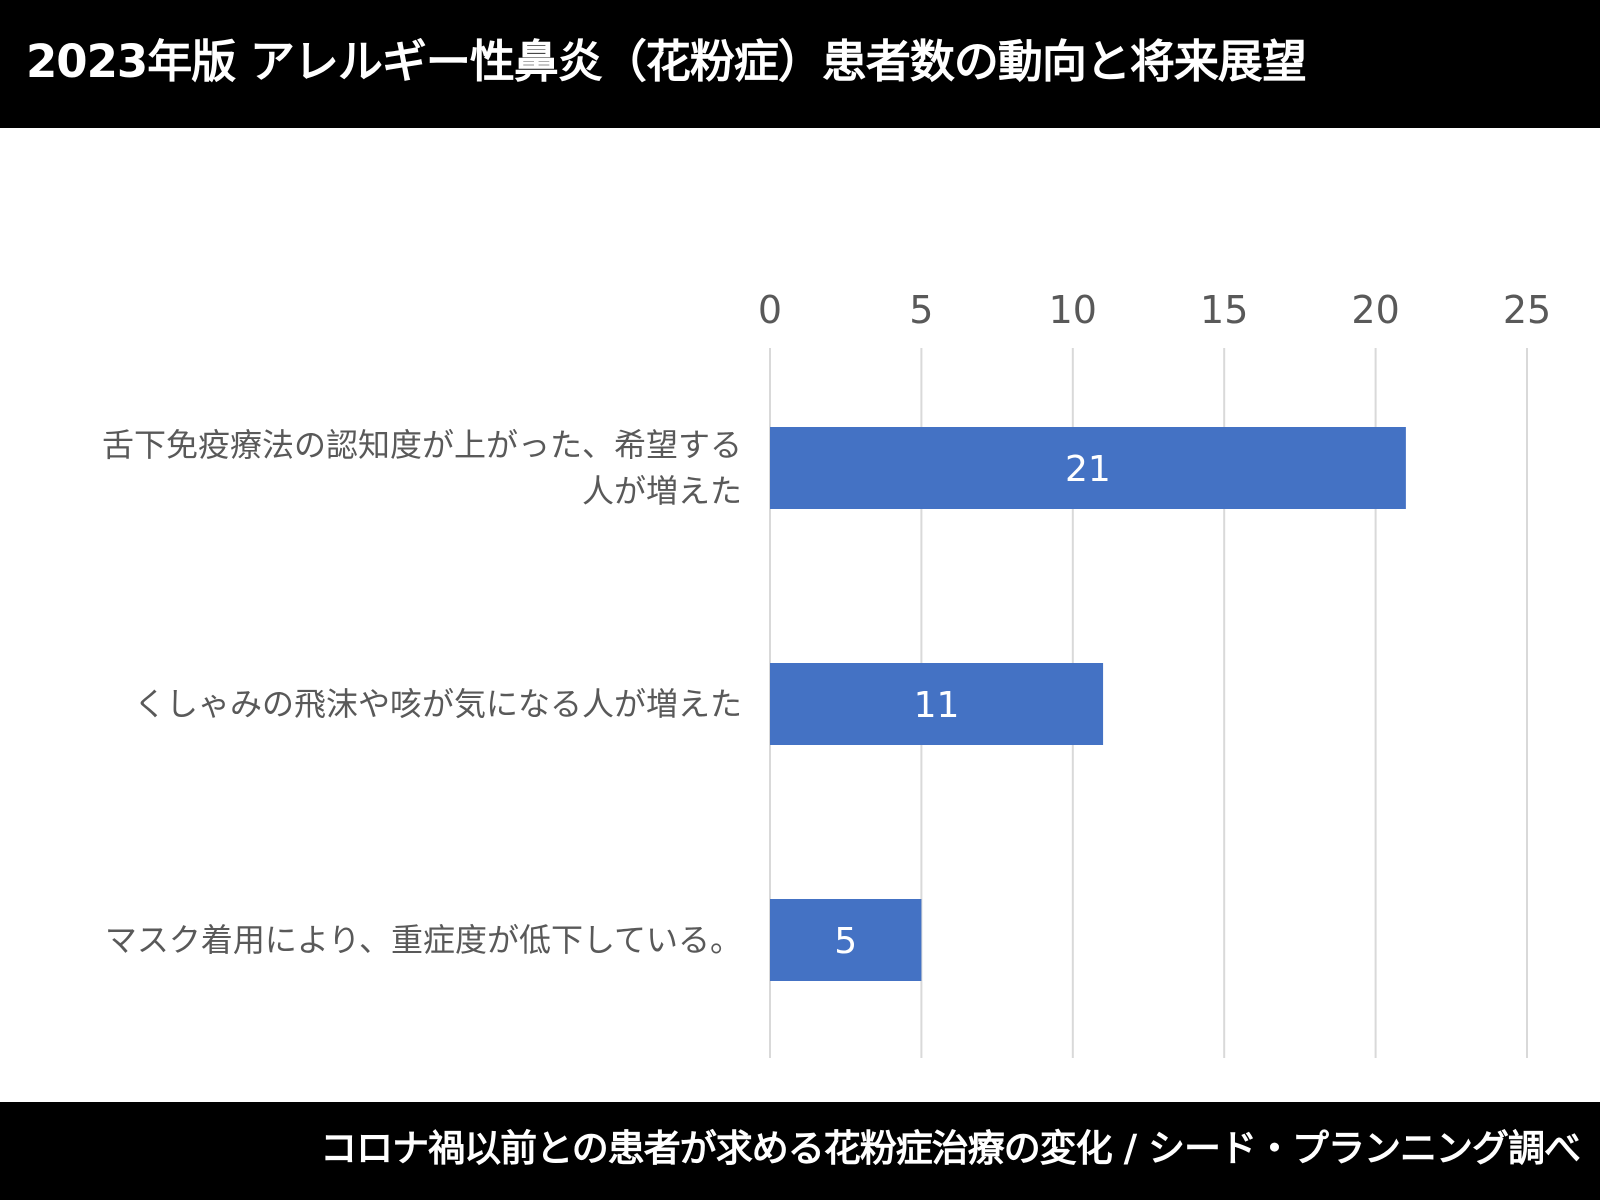 The height and width of the screenshot is (1200, 1600). Describe the element at coordinates (1073, 310) in the screenshot. I see `x-tick-label-10: 10` at that location.